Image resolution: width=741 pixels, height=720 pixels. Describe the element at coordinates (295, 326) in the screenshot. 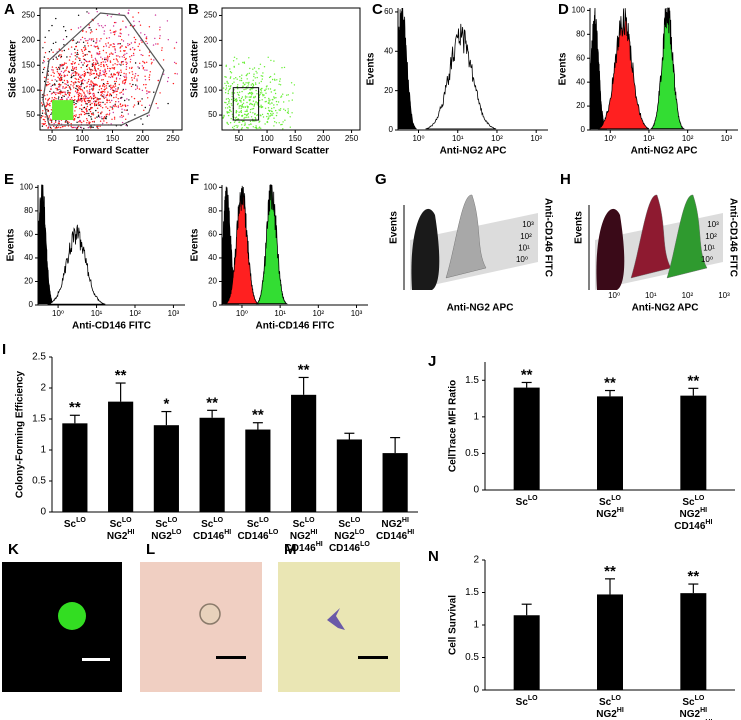

I see `x-axis-label: Anti-CD146 FITC` at that location.